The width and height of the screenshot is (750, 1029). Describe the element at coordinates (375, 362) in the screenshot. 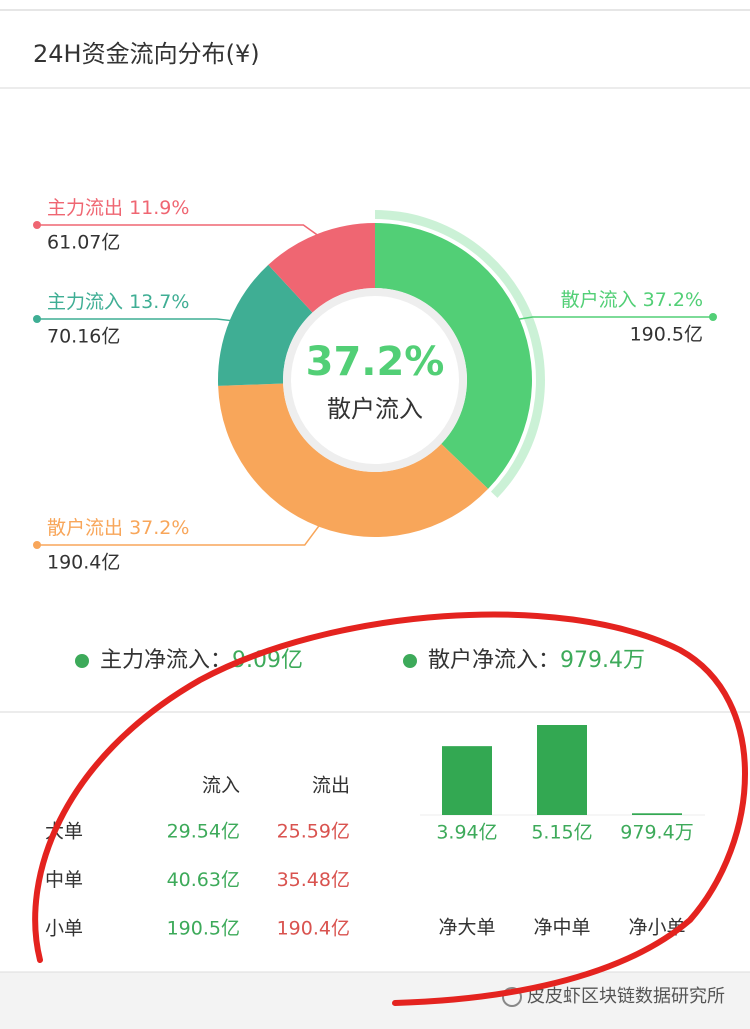

I see `center-value: 37.2%` at that location.